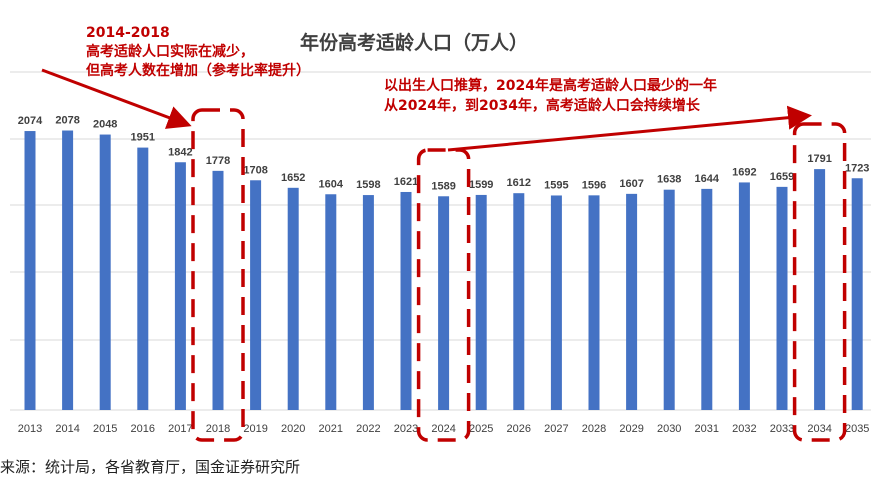 This screenshot has height=483, width=871. What do you see at coordinates (857, 429) in the screenshot?
I see `tick-label-2035: 2035` at bounding box center [857, 429].